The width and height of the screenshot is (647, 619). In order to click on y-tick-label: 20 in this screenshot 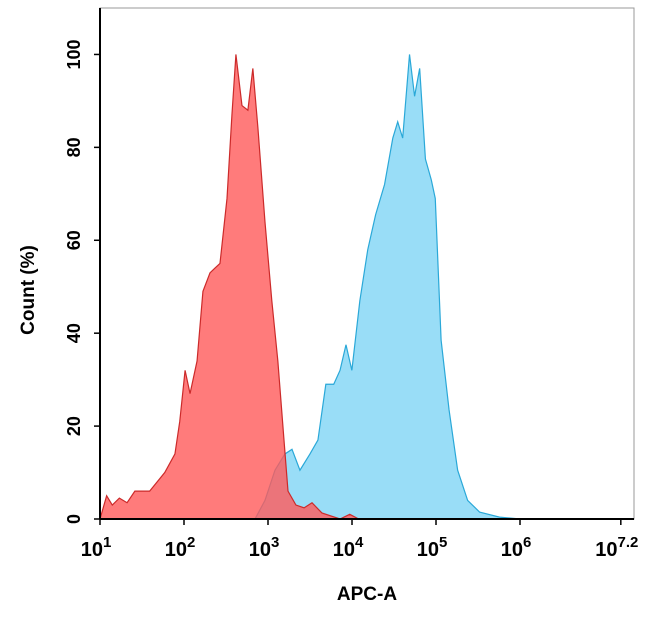, I will do `click(74, 426)`.